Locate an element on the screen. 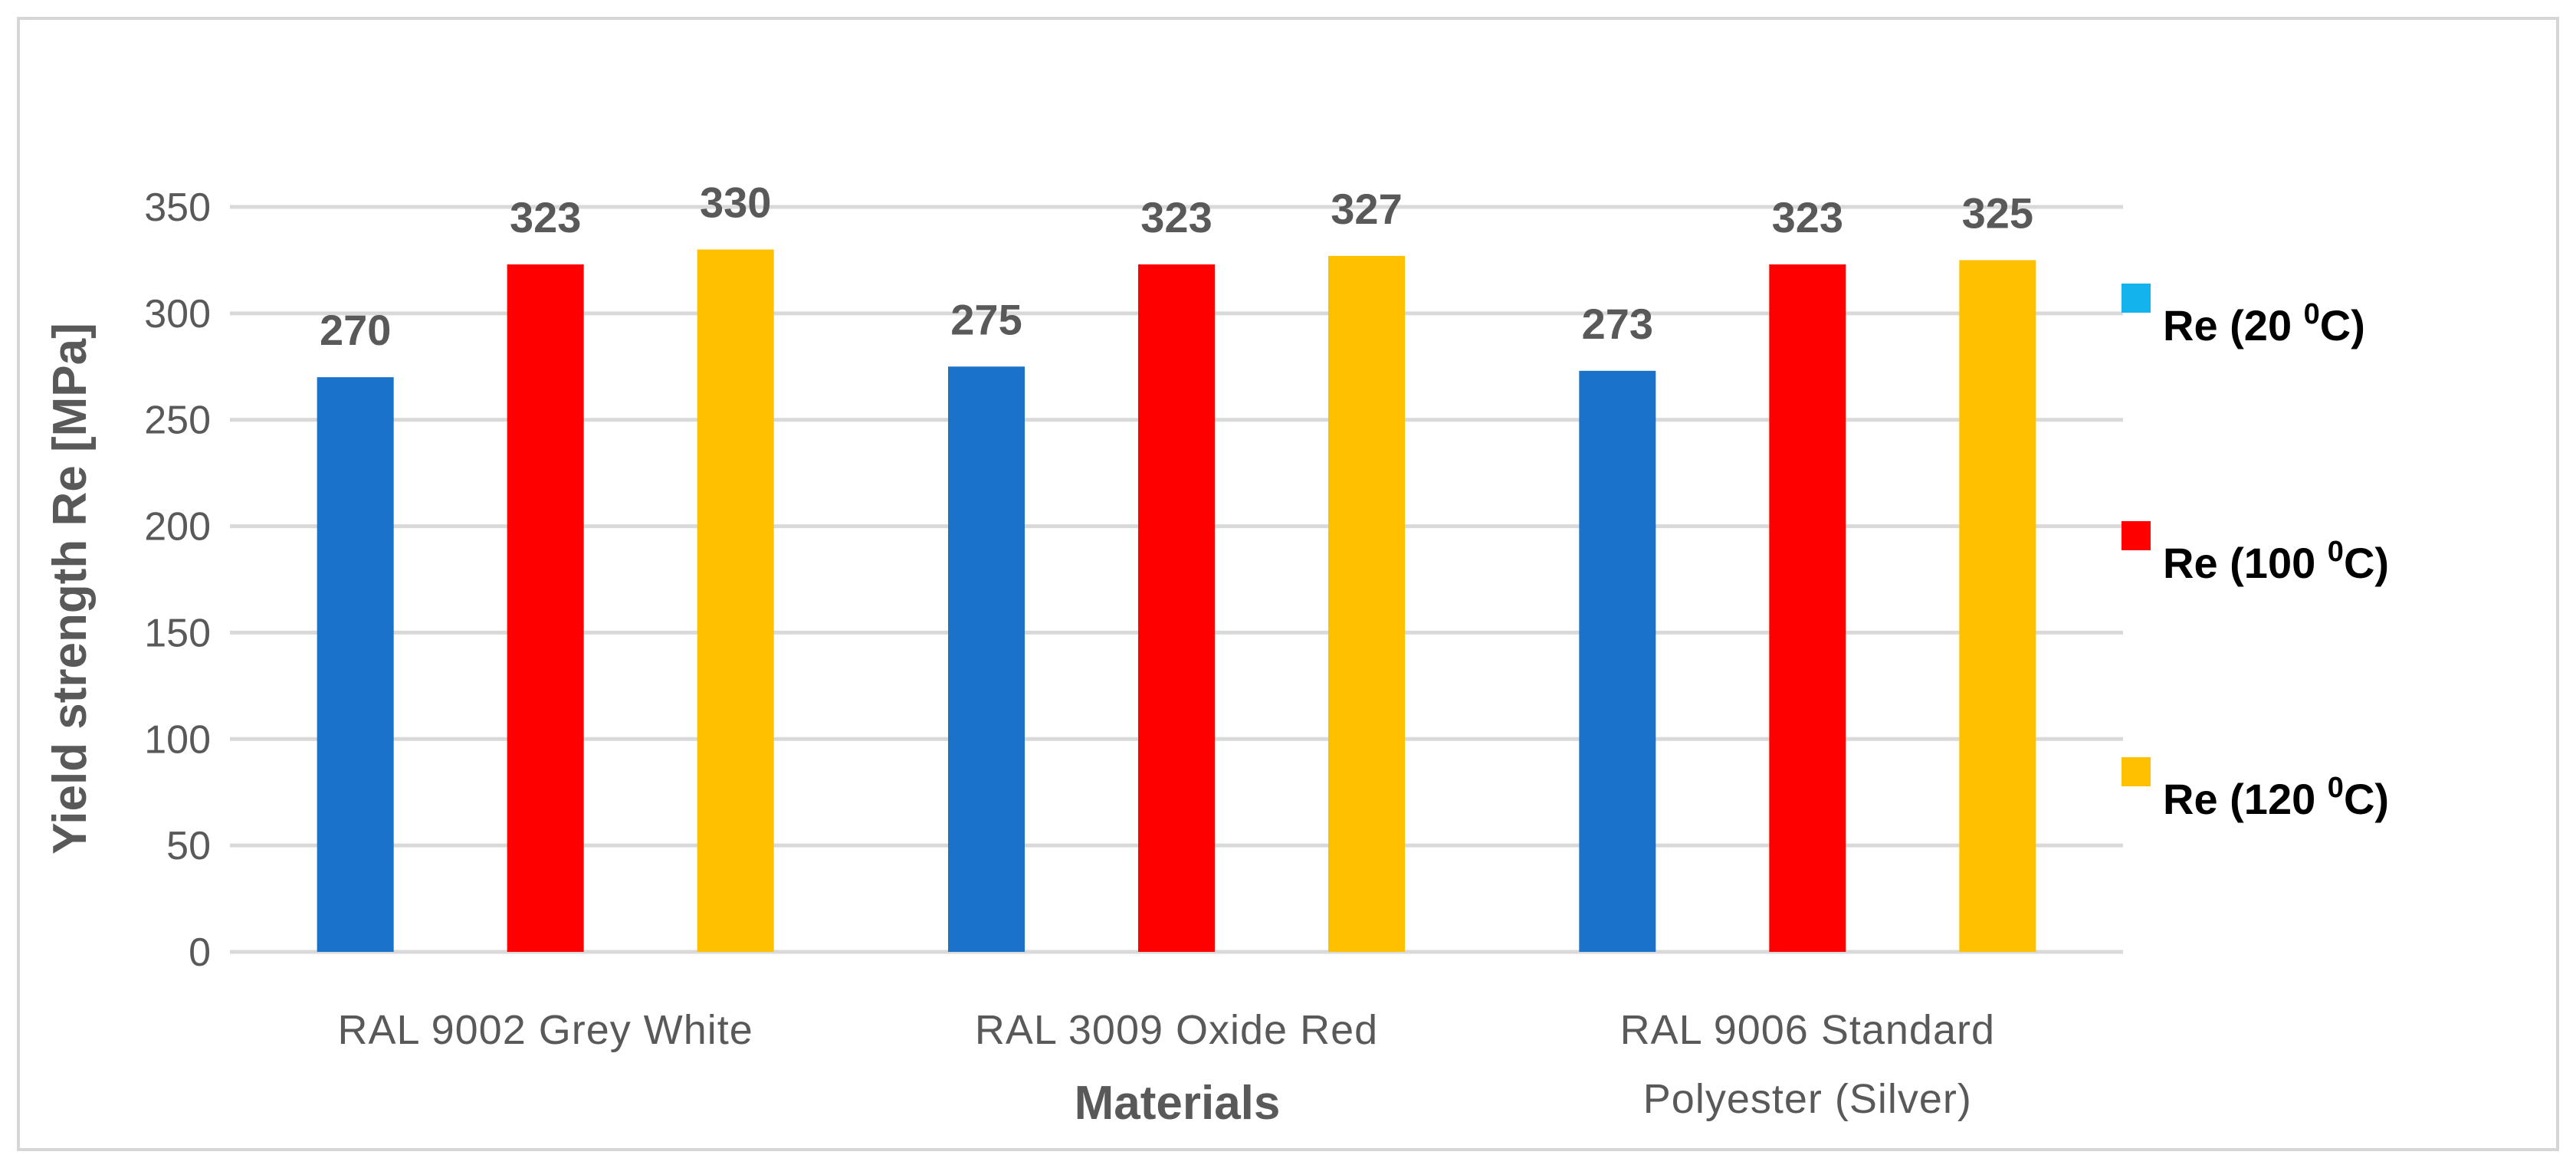  data-labels: 270 323 330 275 323 327 273 323 325 is located at coordinates (1176, 267).